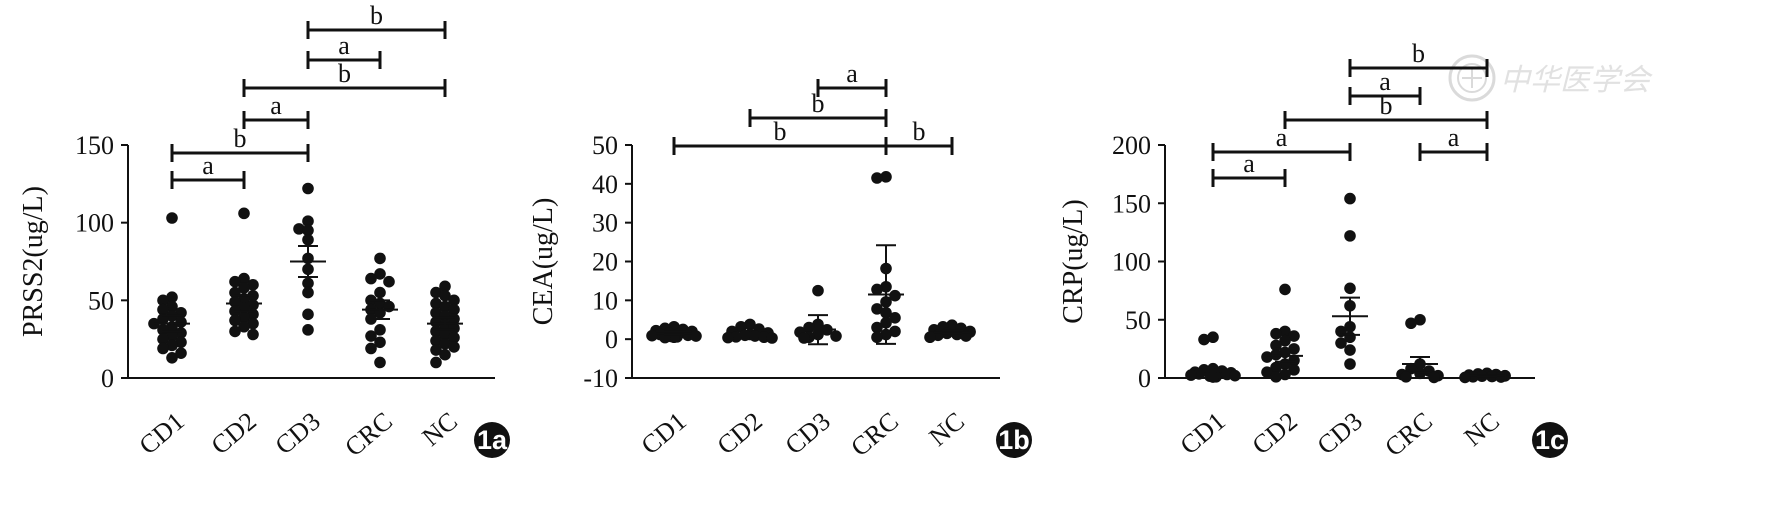  Describe the element at coordinates (874, 434) in the screenshot. I see `x-category-label: CRC` at that location.